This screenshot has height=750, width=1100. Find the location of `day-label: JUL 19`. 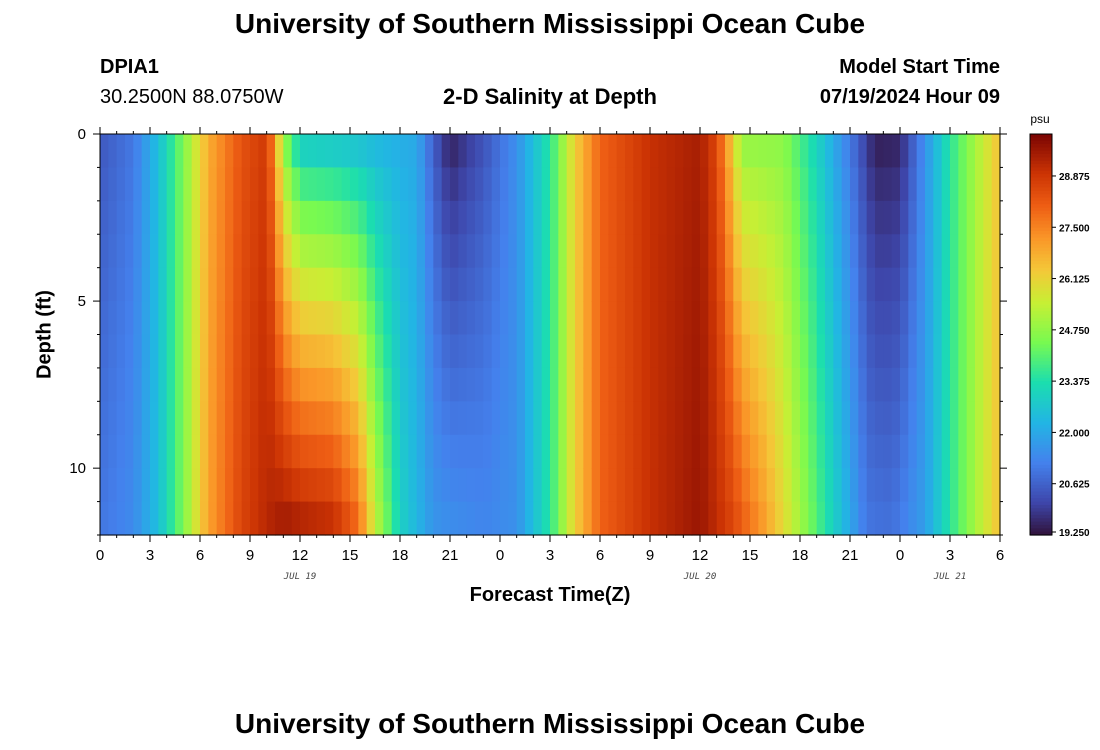

day-label: JUL 19 is located at coordinates (300, 577).